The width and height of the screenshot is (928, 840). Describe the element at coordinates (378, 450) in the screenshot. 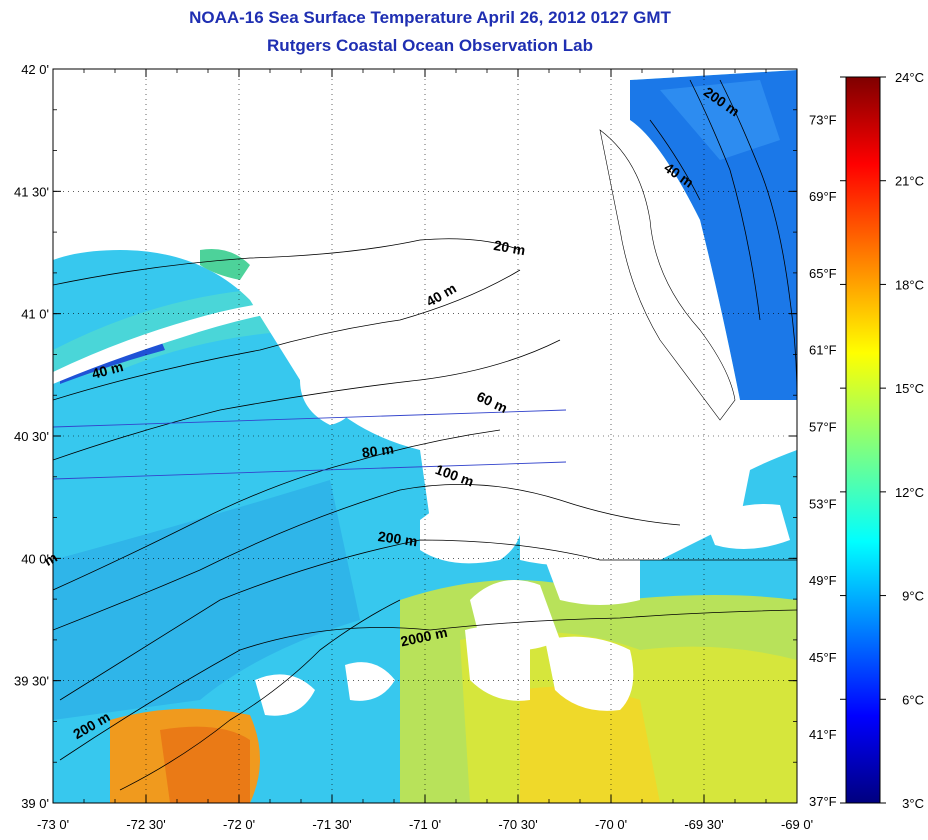

I see `contour-label: 80 m` at that location.